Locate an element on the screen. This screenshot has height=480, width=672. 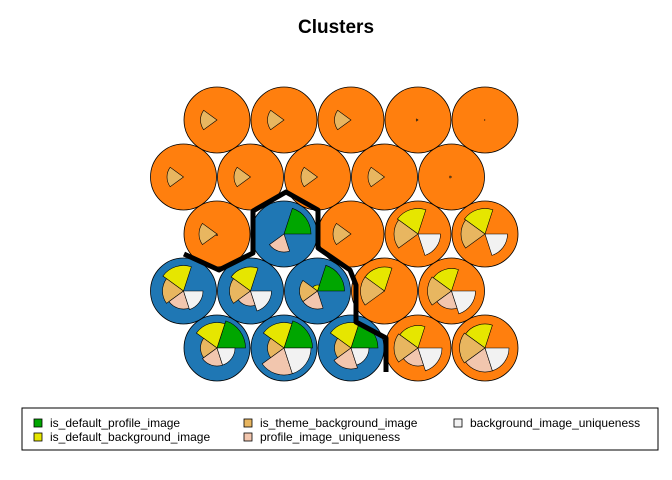
unit-r4-c4 is located at coordinates (485, 120).